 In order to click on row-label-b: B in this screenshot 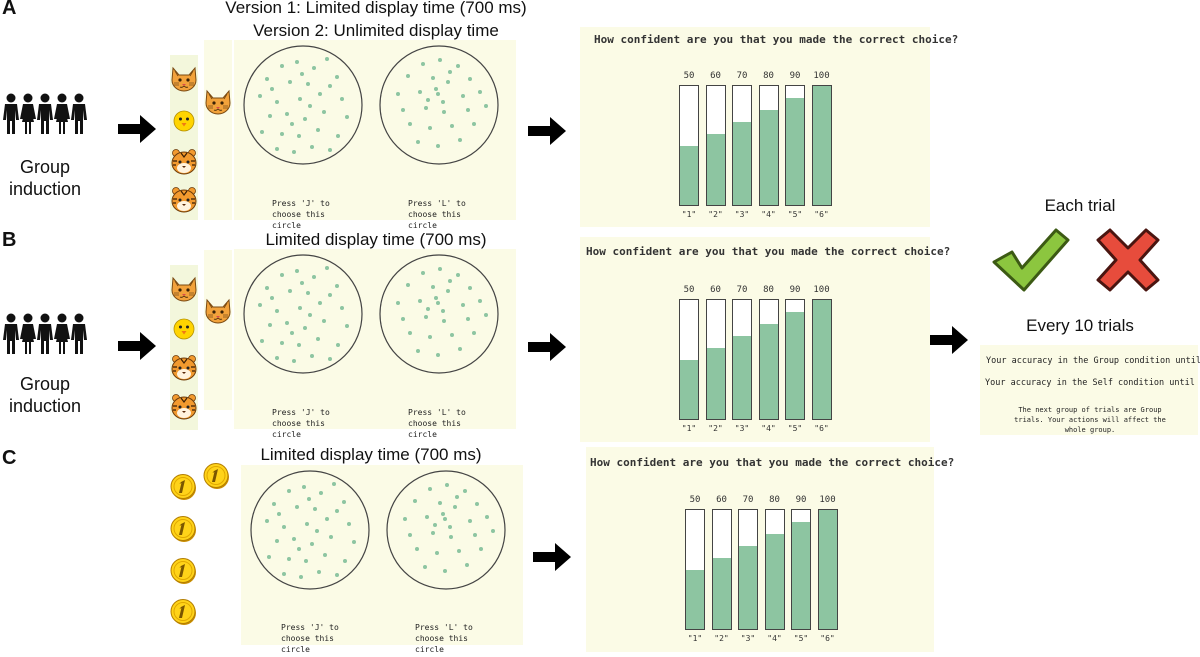, I will do `click(9, 240)`.